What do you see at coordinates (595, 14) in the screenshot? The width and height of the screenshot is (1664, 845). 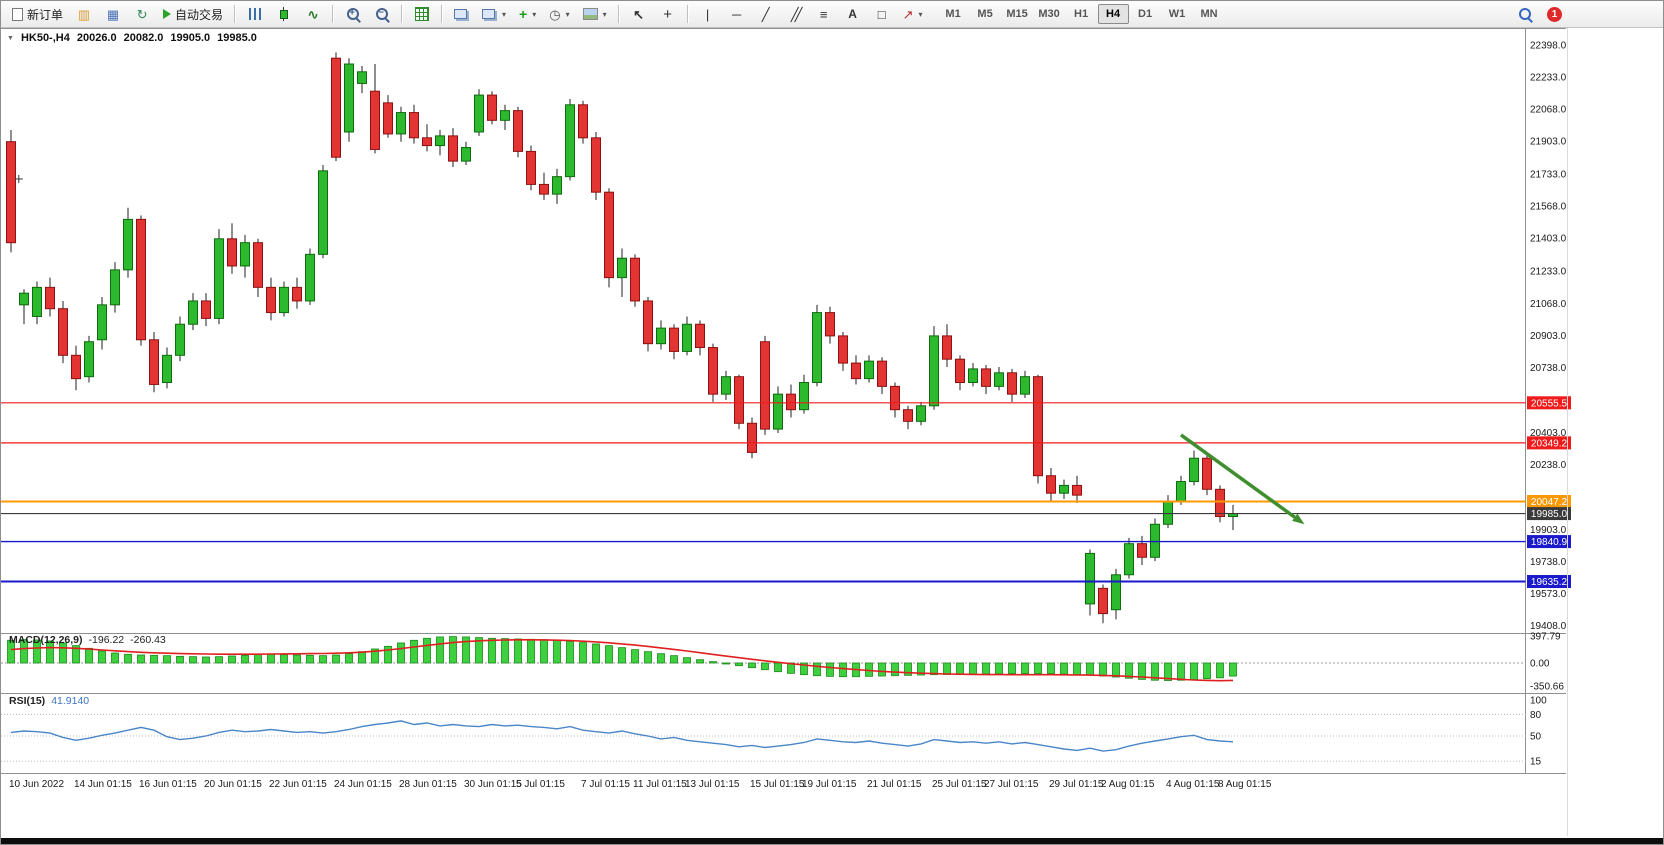 I see `templates-button: ▾` at bounding box center [595, 14].